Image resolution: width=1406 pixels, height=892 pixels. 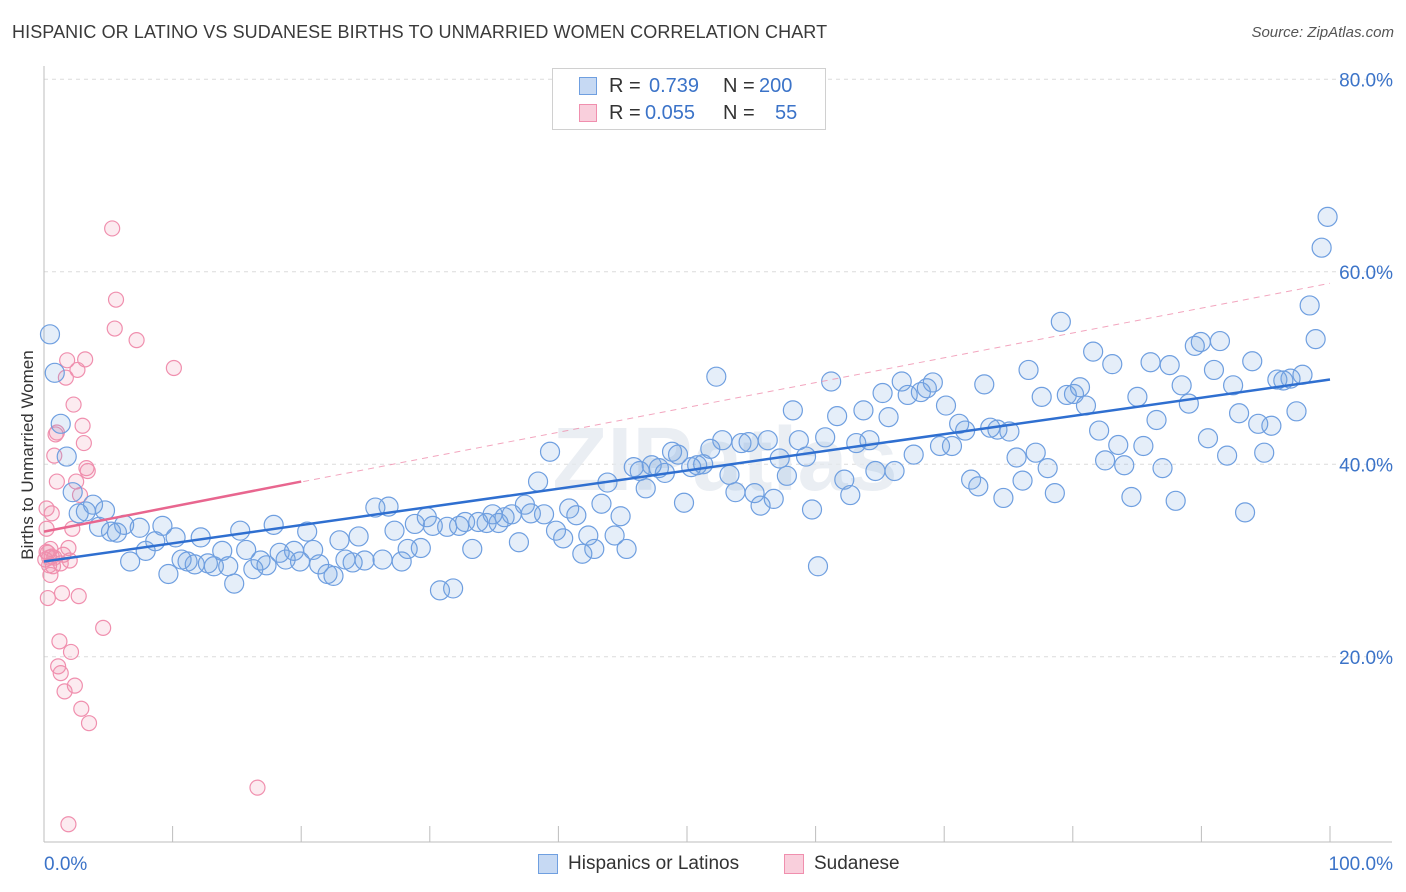 I want to click on hispanic-swatch, so click(x=588, y=86).